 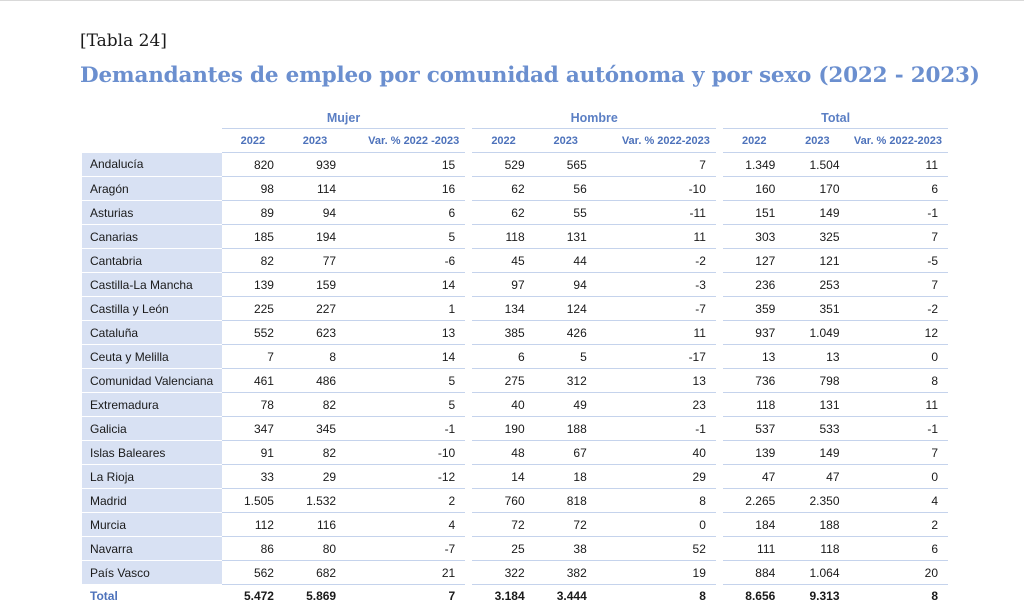 I want to click on cell-value: 1.049, so click(x=817, y=333).